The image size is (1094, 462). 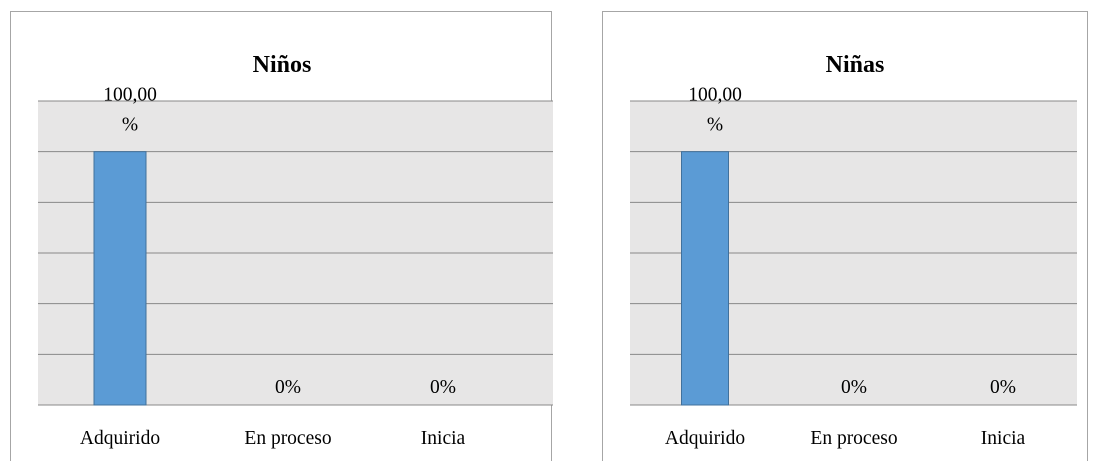 What do you see at coordinates (1003, 387) in the screenshot?
I see `chart-1-data-label-2: 0%` at bounding box center [1003, 387].